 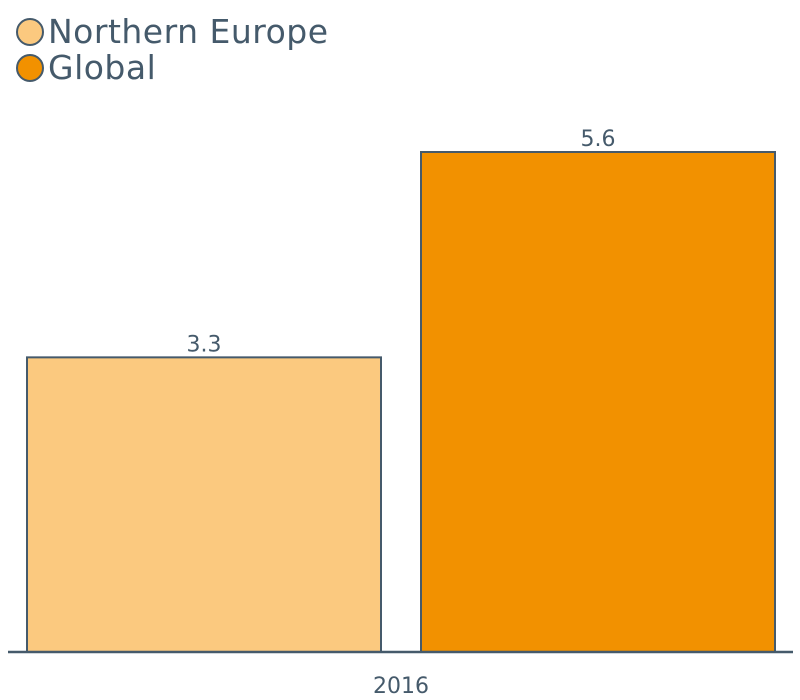 What do you see at coordinates (102, 67) in the screenshot?
I see `legend-label-global: Global` at bounding box center [102, 67].